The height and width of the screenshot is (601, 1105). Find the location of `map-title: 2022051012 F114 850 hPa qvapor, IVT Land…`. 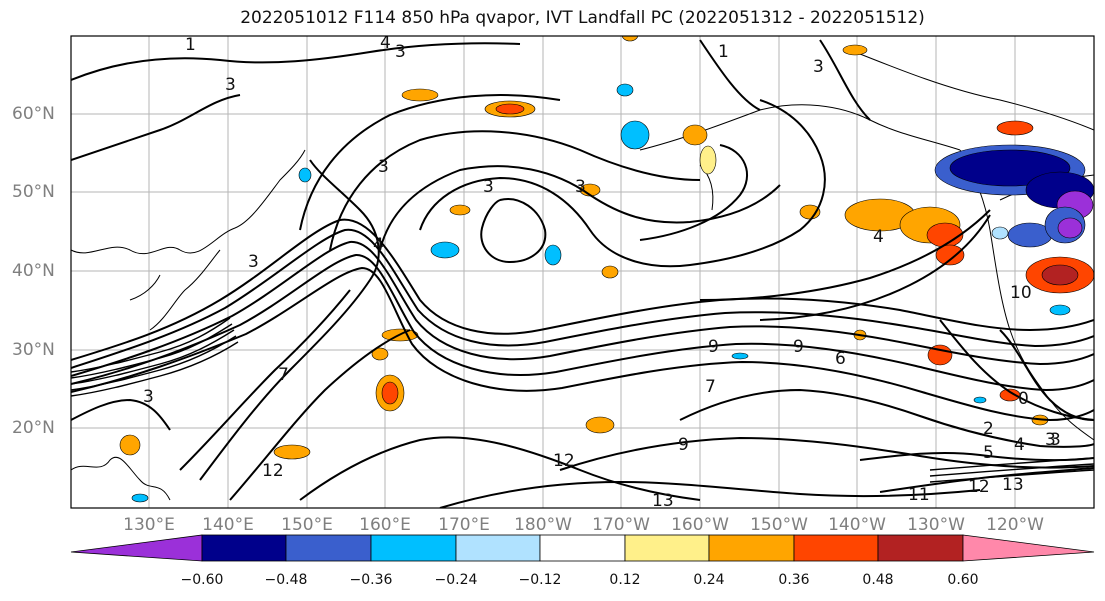

map-title: 2022051012 F114 850 hPa qvapor, IVT Land… is located at coordinates (582, 18).